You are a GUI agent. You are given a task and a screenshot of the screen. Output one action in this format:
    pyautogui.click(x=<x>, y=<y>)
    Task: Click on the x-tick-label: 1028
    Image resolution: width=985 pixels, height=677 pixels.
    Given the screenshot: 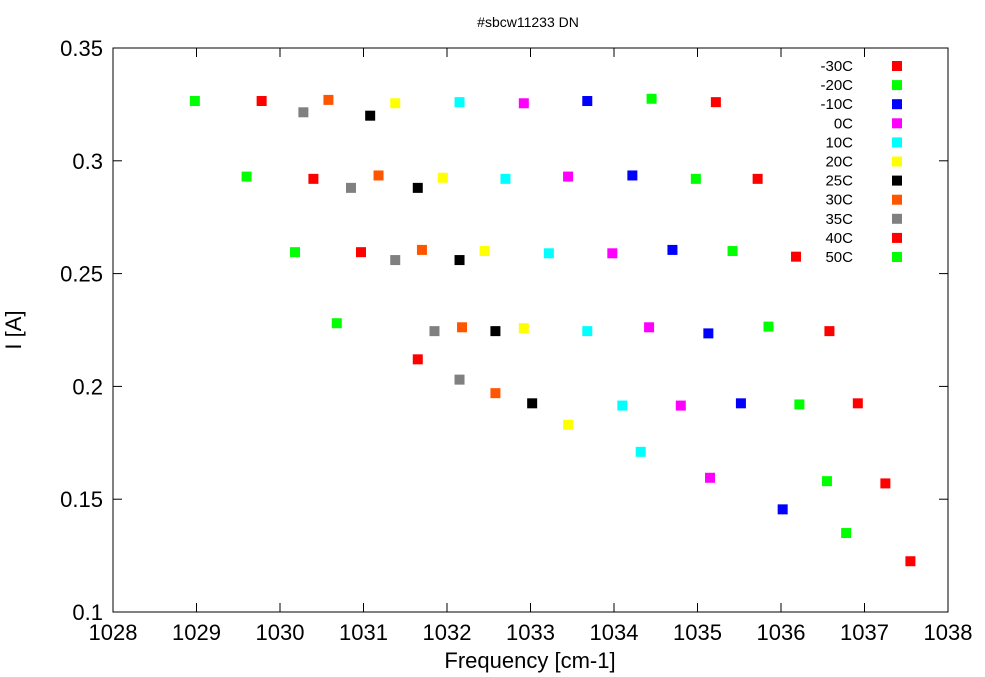 What is the action you would take?
    pyautogui.click(x=113, y=632)
    